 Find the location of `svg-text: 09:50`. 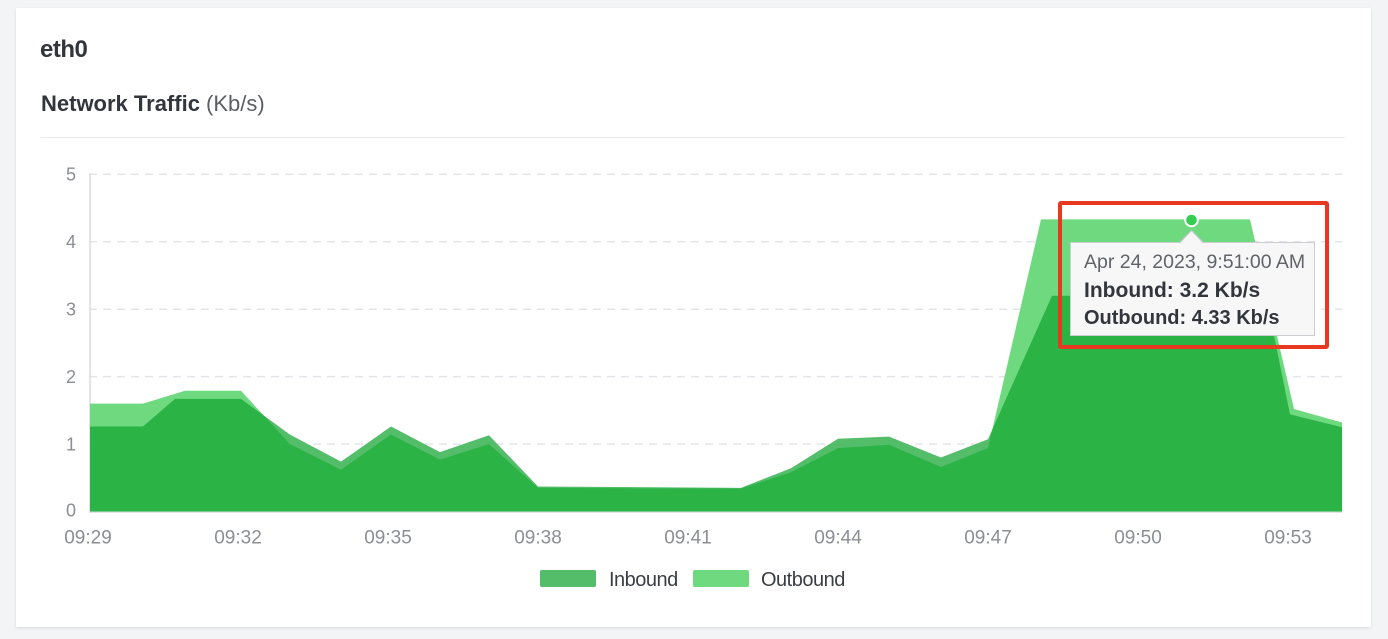

svg-text: 09:50 is located at coordinates (1138, 538).